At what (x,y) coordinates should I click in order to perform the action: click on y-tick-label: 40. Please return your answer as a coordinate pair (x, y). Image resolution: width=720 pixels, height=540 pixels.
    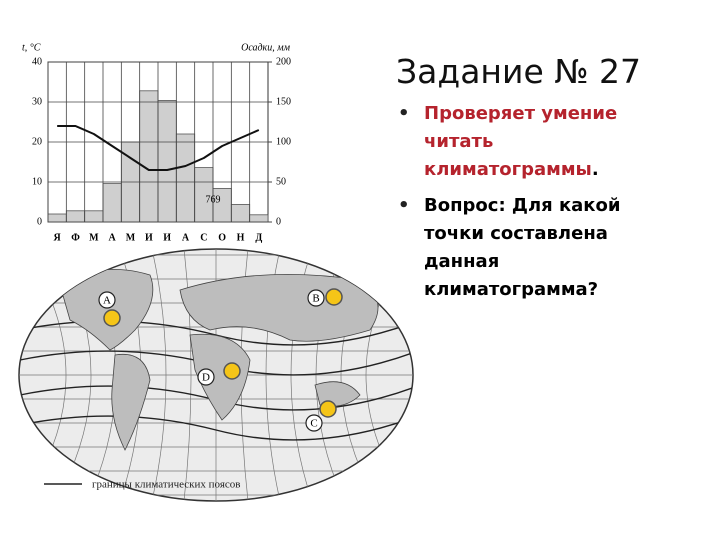
    Looking at the image, I should click on (37, 61).